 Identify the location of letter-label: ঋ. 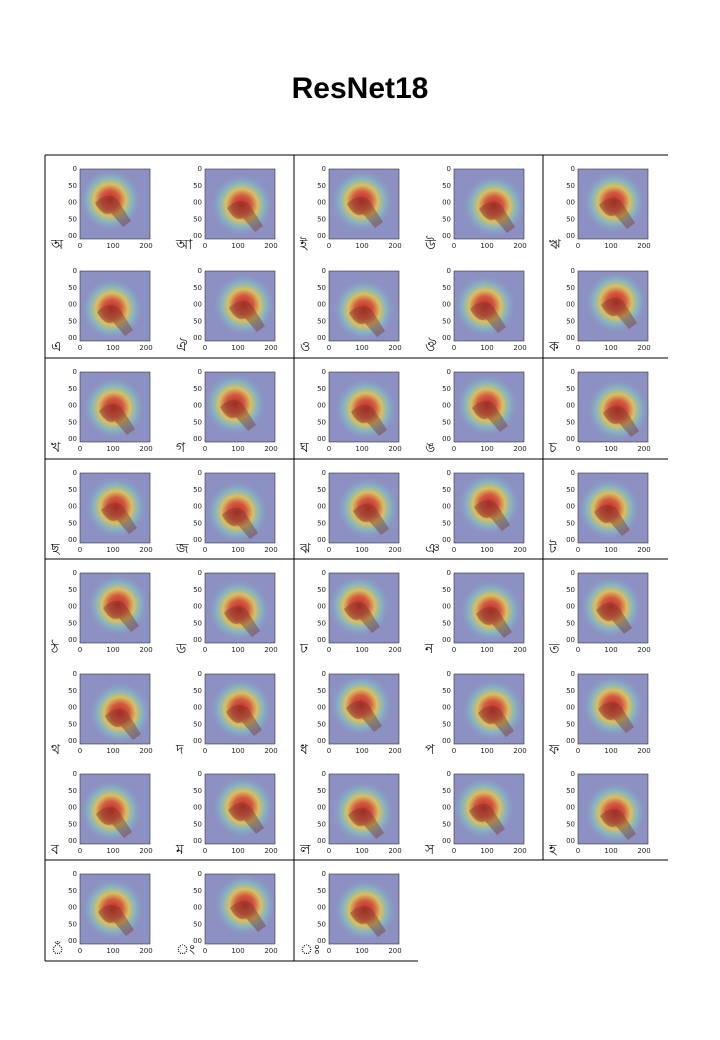
(555, 245).